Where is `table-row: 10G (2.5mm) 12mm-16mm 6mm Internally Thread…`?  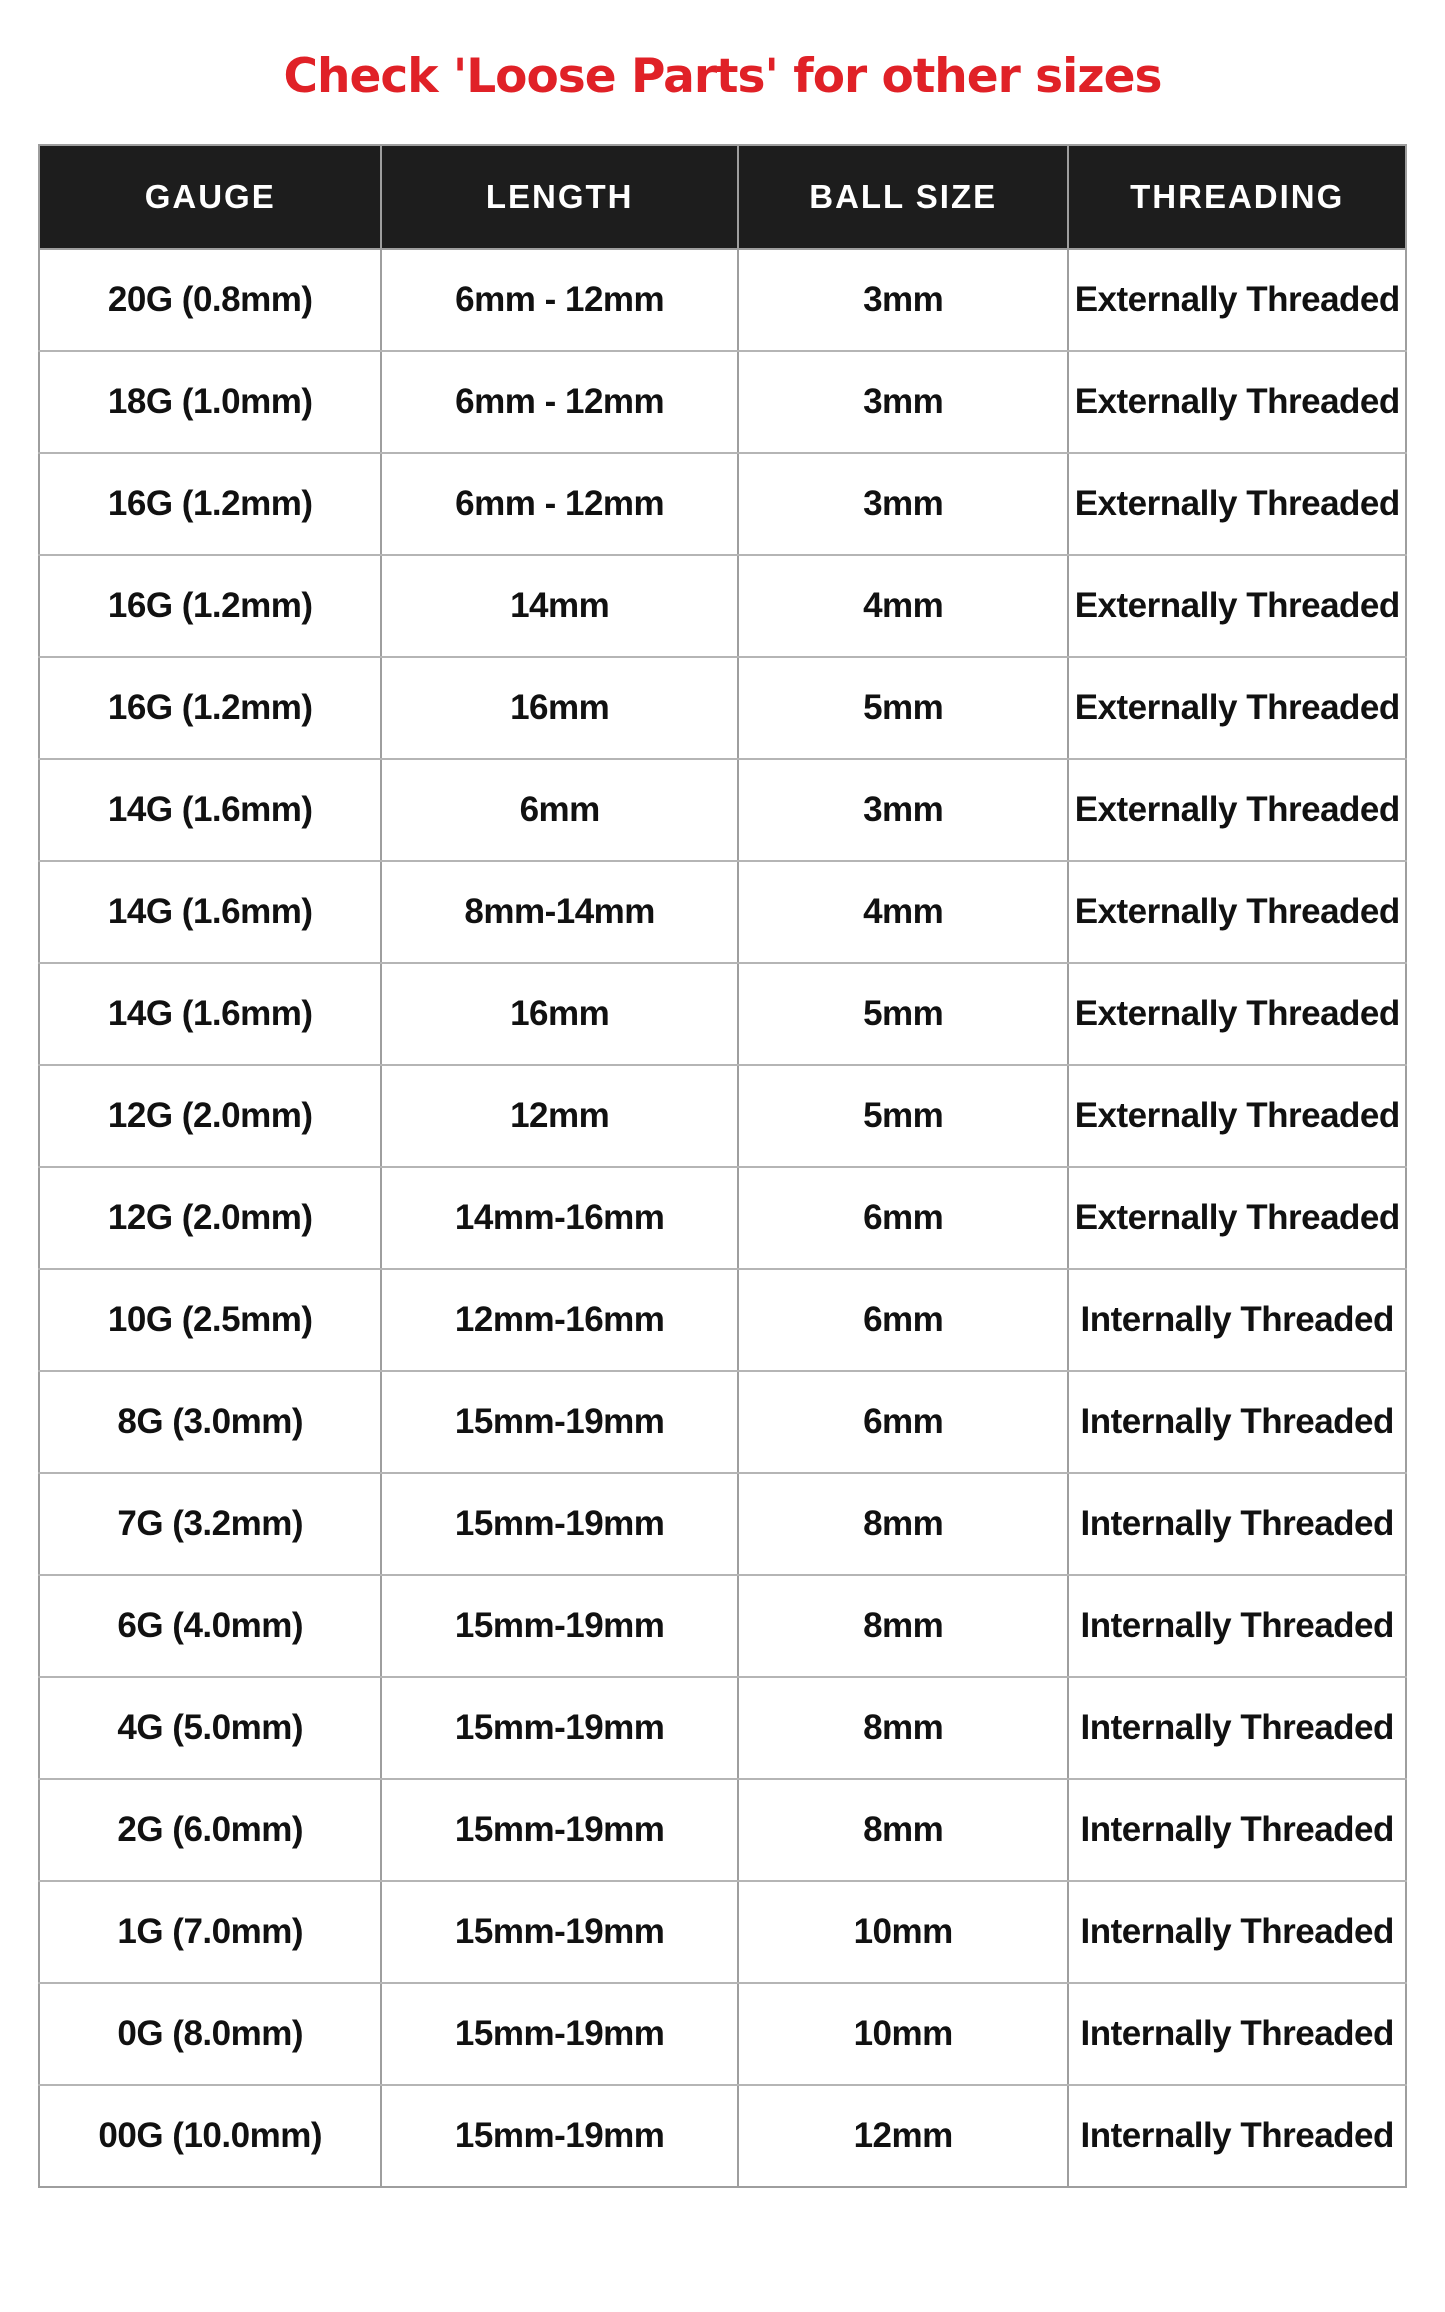
table-row: 10G (2.5mm) 12mm-16mm 6mm Internally Thread… is located at coordinates (722, 1320).